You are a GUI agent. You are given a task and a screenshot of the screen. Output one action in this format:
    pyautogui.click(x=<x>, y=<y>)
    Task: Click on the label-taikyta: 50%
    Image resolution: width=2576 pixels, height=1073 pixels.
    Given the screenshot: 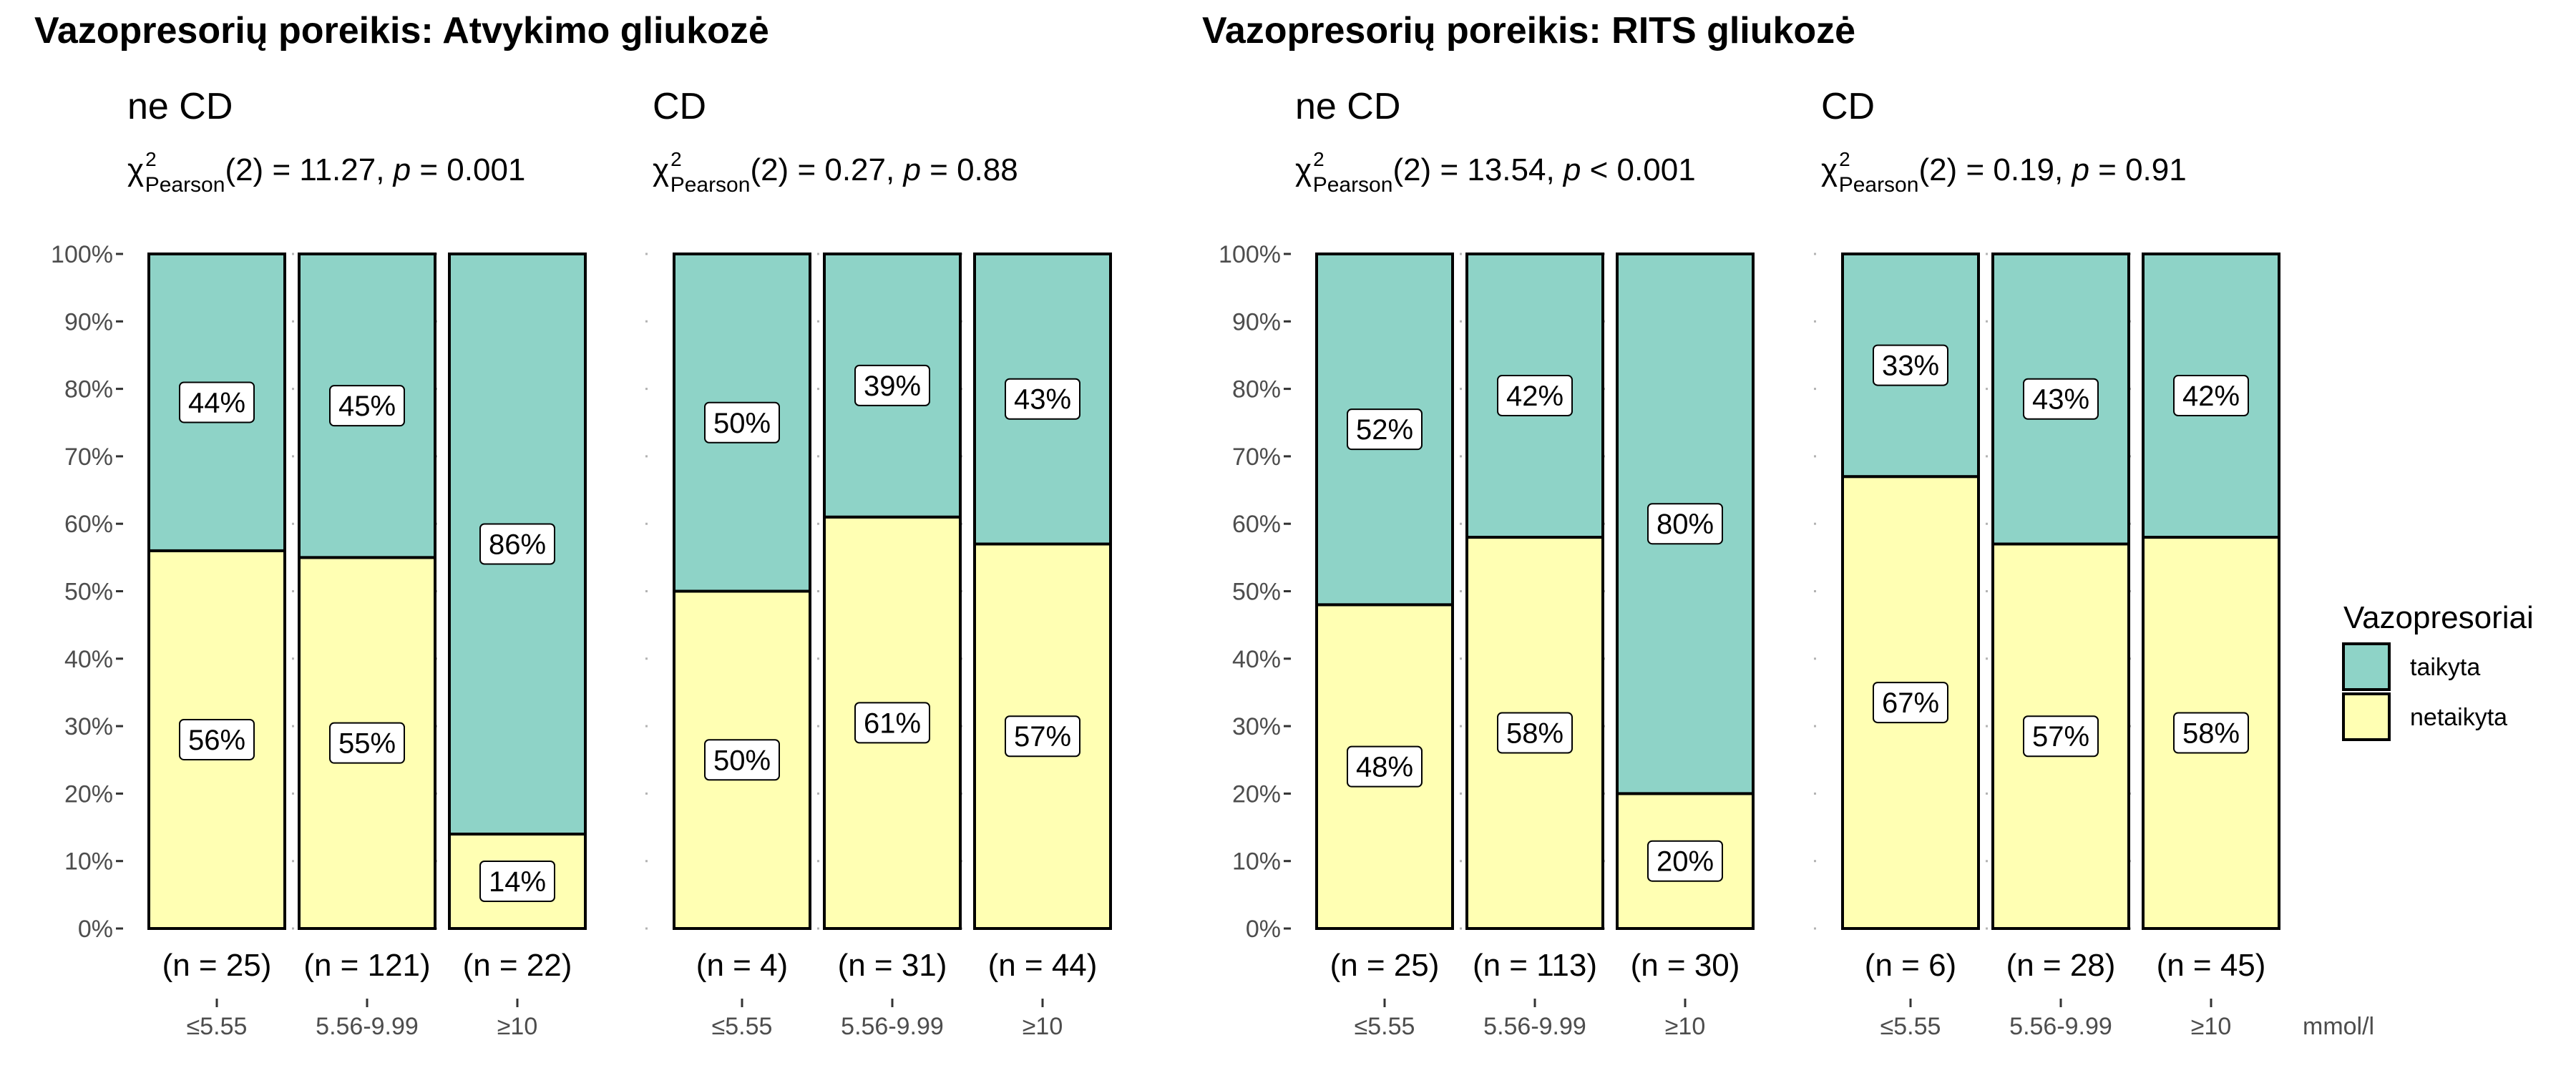 What is the action you would take?
    pyautogui.click(x=742, y=423)
    